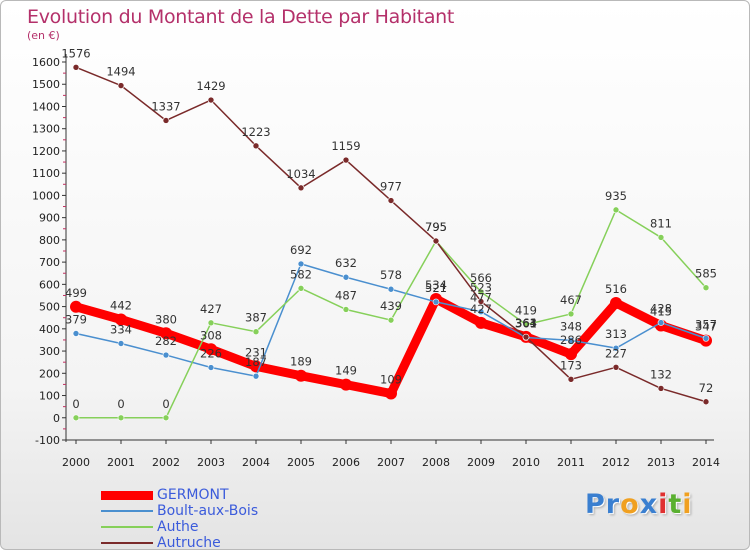 The height and width of the screenshot is (550, 750). Describe the element at coordinates (46, 106) in the screenshot. I see `y-tick-label: 1400` at that location.